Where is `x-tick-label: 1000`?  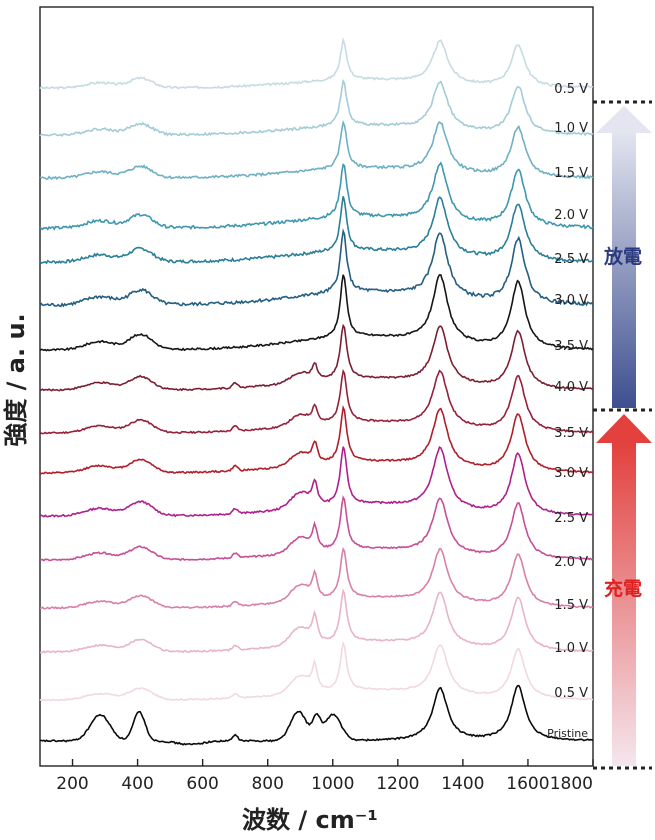 x-tick-label: 1000 is located at coordinates (332, 784).